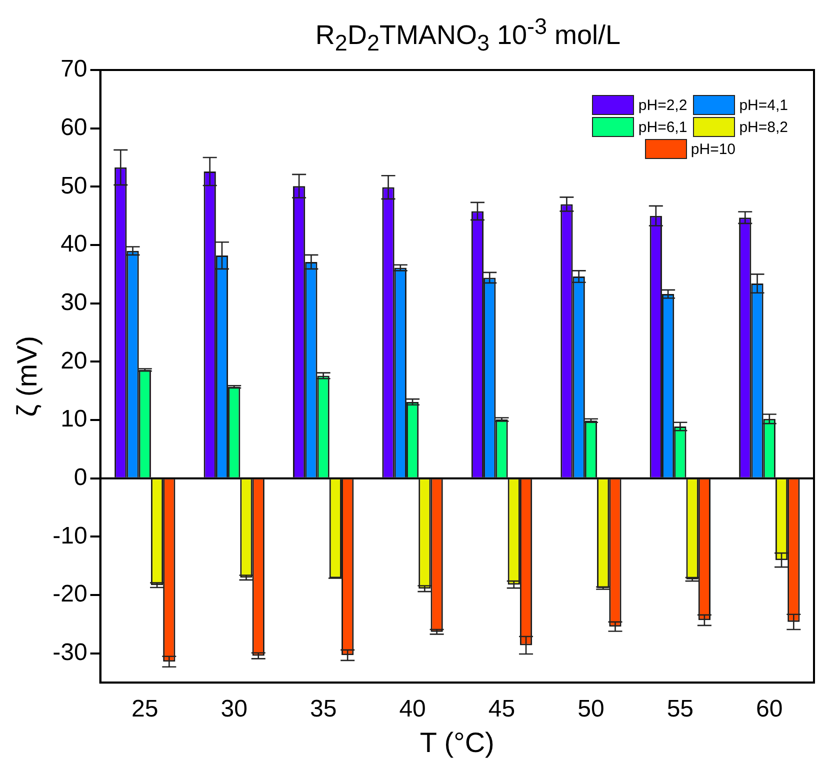 This screenshot has width=826, height=761. What do you see at coordinates (468, 35) in the screenshot?
I see `chart-title: R$_{2}$D$_{2}$TMANO$_{3}$ 10$^{-3}$ mol/L` at bounding box center [468, 35].